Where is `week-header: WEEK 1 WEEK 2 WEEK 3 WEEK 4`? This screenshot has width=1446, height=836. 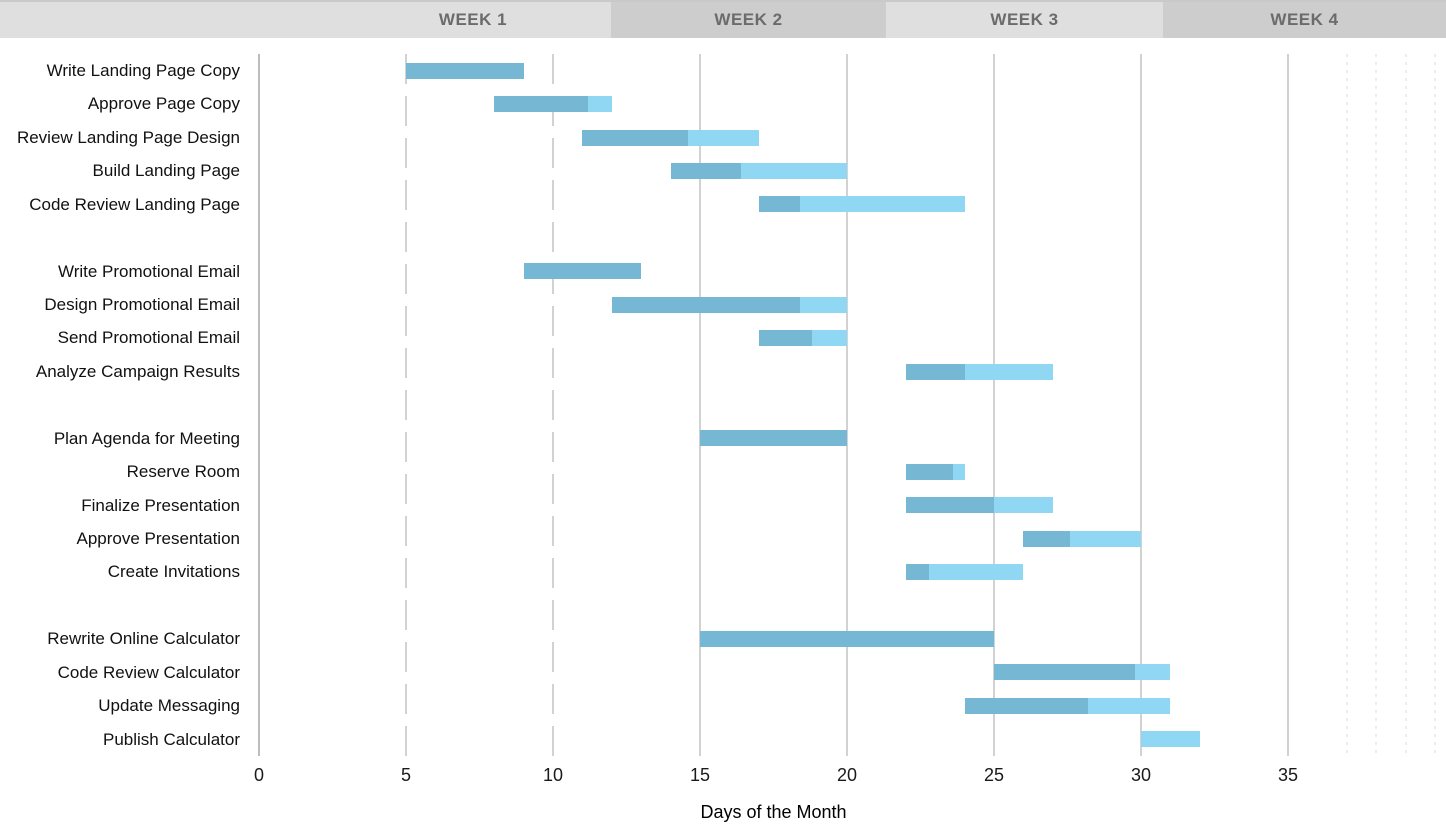 week-header: WEEK 1 WEEK 2 WEEK 3 WEEK 4 is located at coordinates (723, 19).